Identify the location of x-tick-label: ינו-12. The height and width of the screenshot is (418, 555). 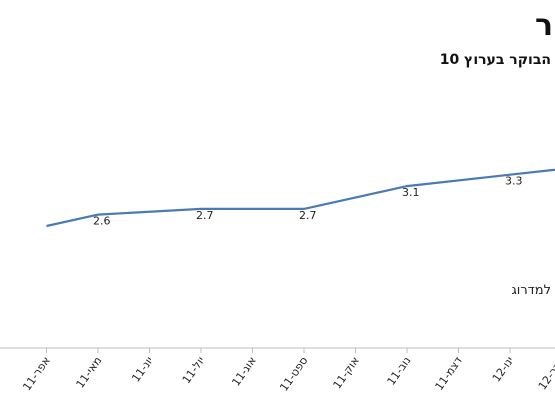
(503, 369).